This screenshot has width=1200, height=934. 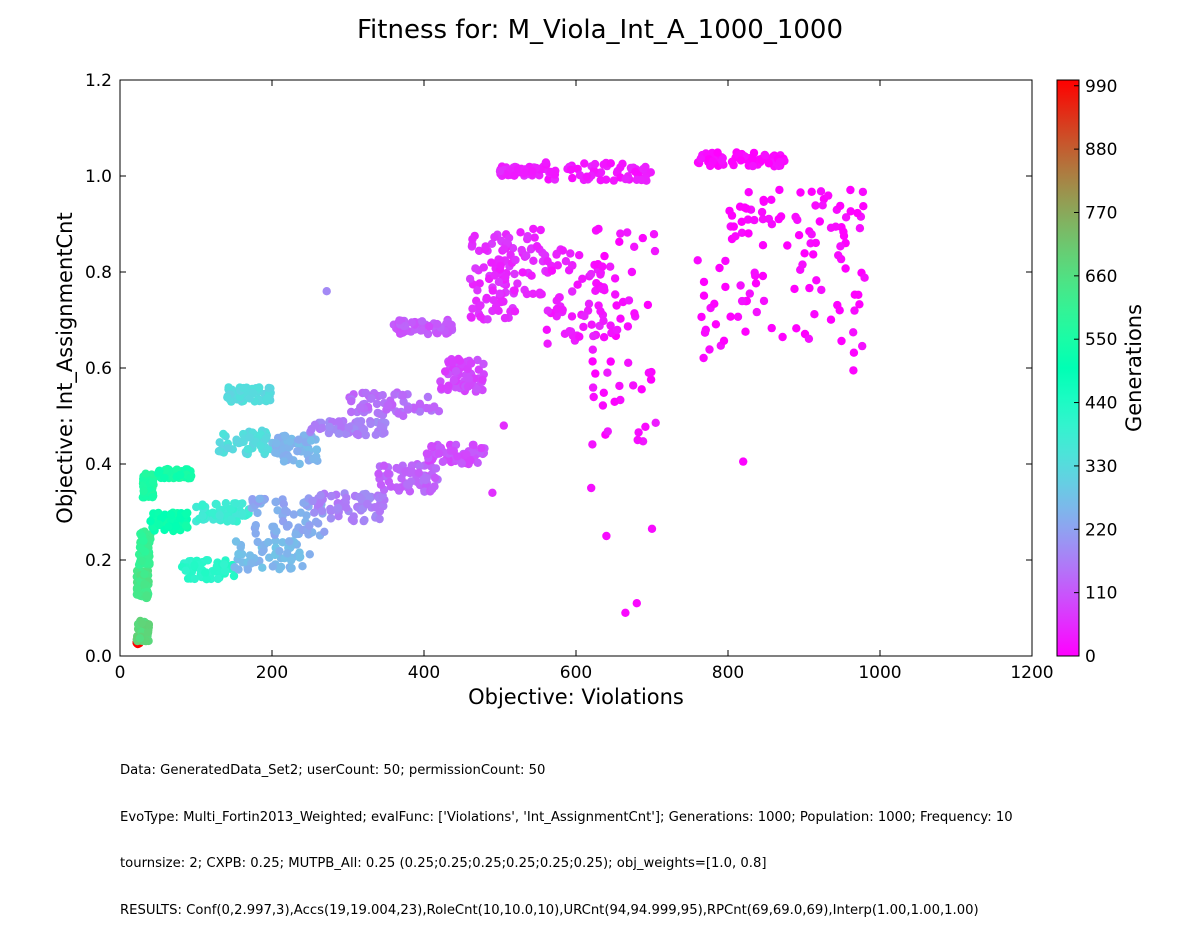 I want to click on colorbar-tick-label: 770, so click(x=1101, y=213).